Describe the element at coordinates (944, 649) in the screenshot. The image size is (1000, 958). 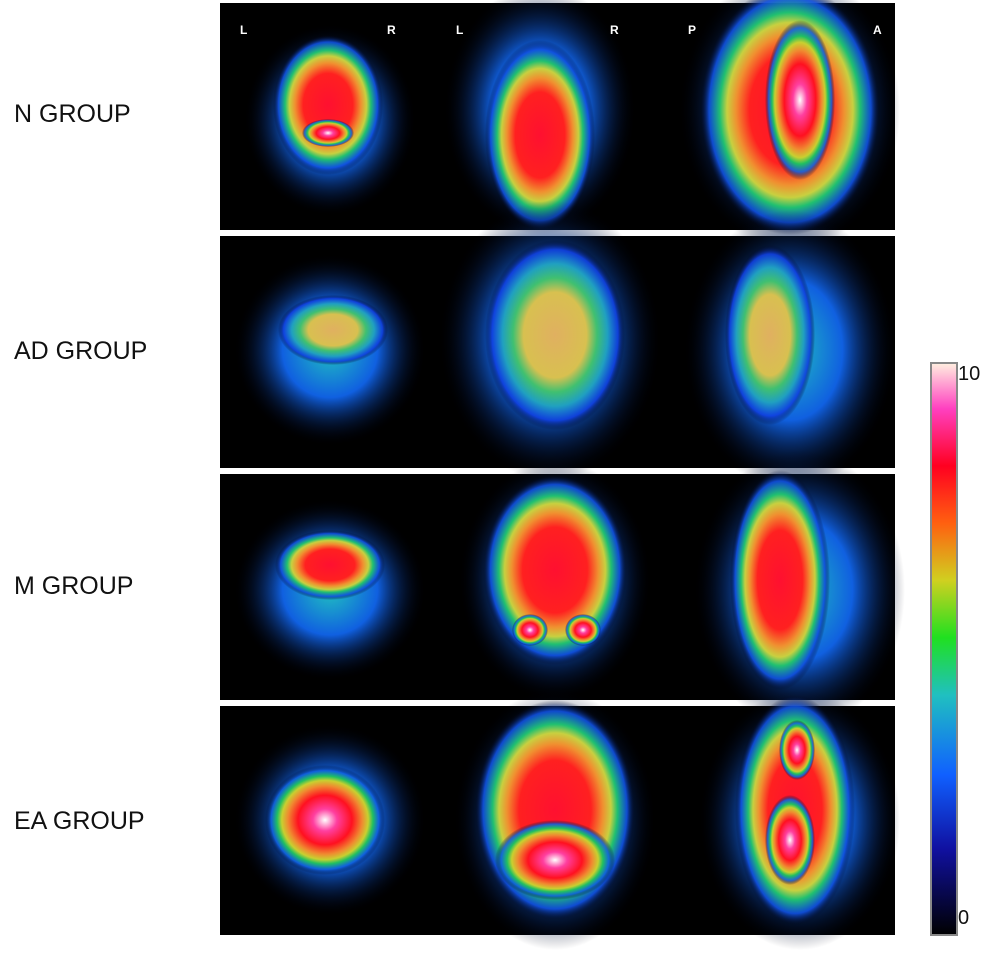
I see `colorbar` at that location.